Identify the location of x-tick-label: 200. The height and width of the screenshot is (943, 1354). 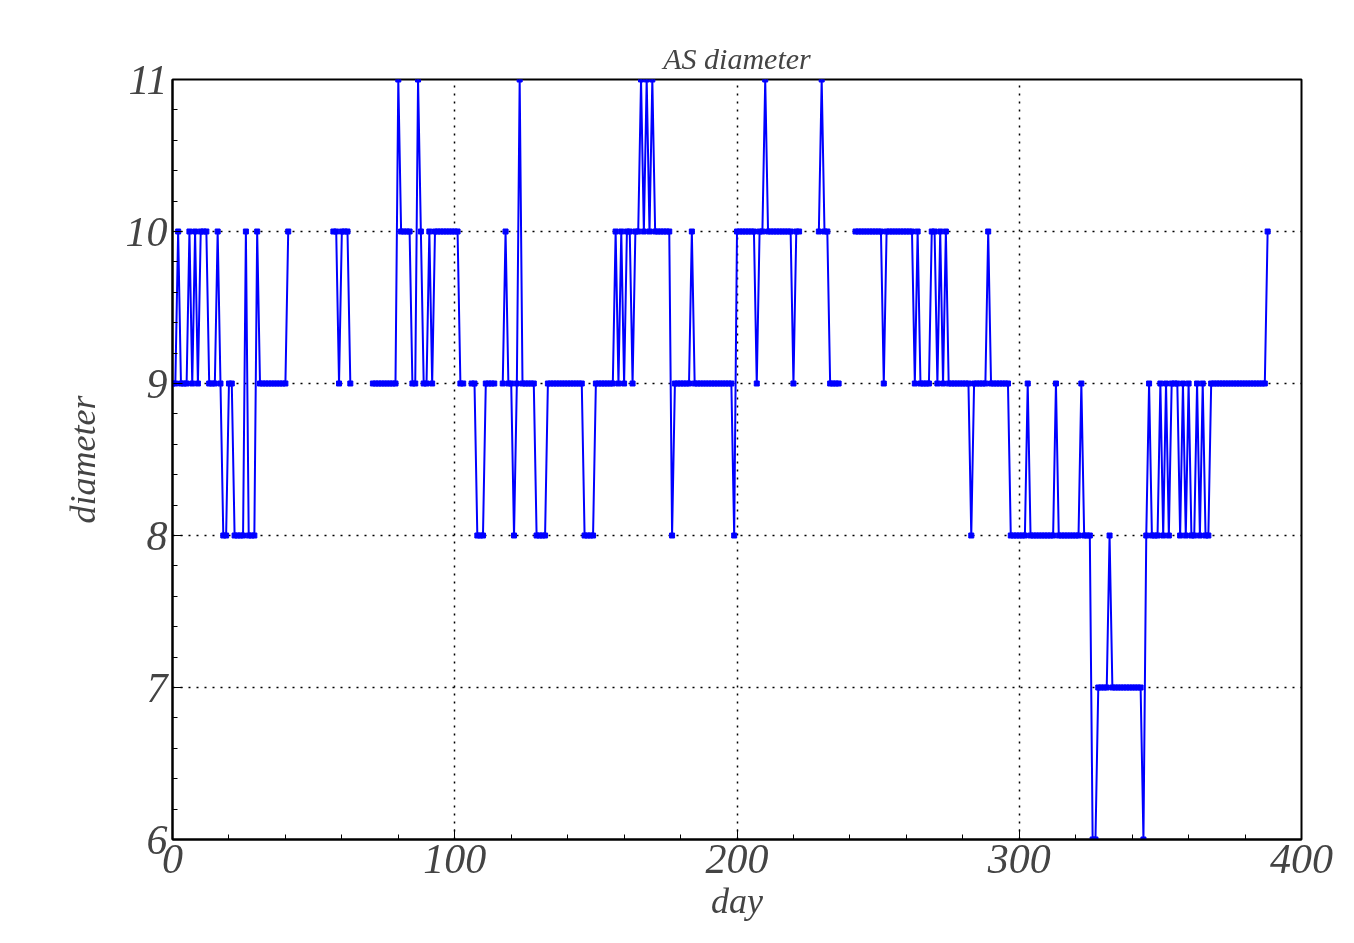
(737, 858).